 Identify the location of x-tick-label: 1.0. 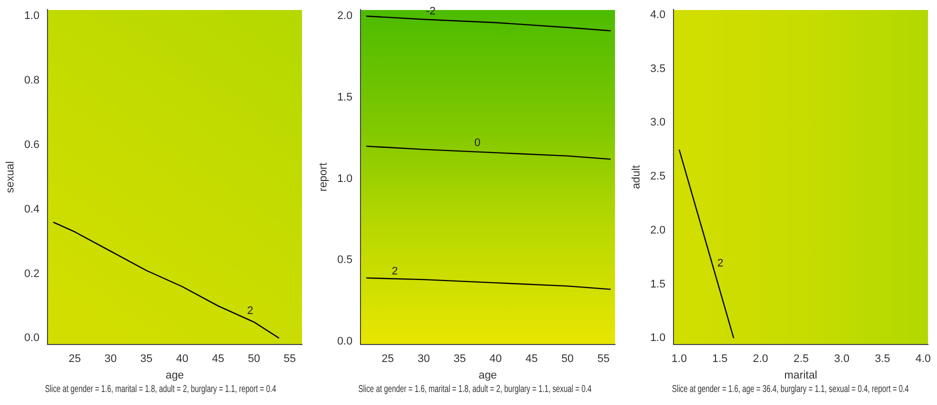
(679, 359).